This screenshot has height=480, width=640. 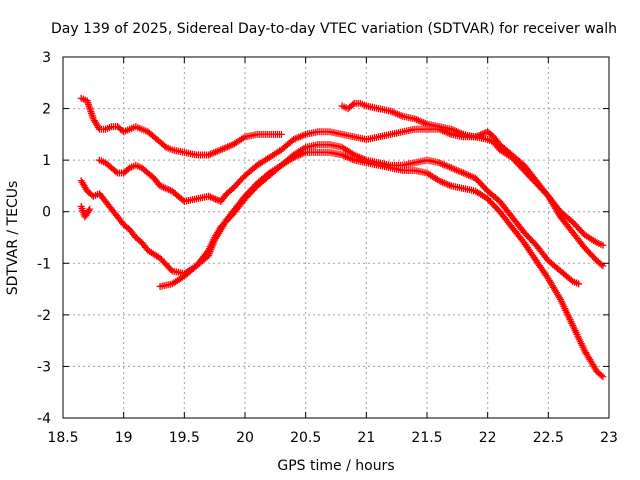 I want to click on y-tick-label: -4, so click(x=44, y=419).